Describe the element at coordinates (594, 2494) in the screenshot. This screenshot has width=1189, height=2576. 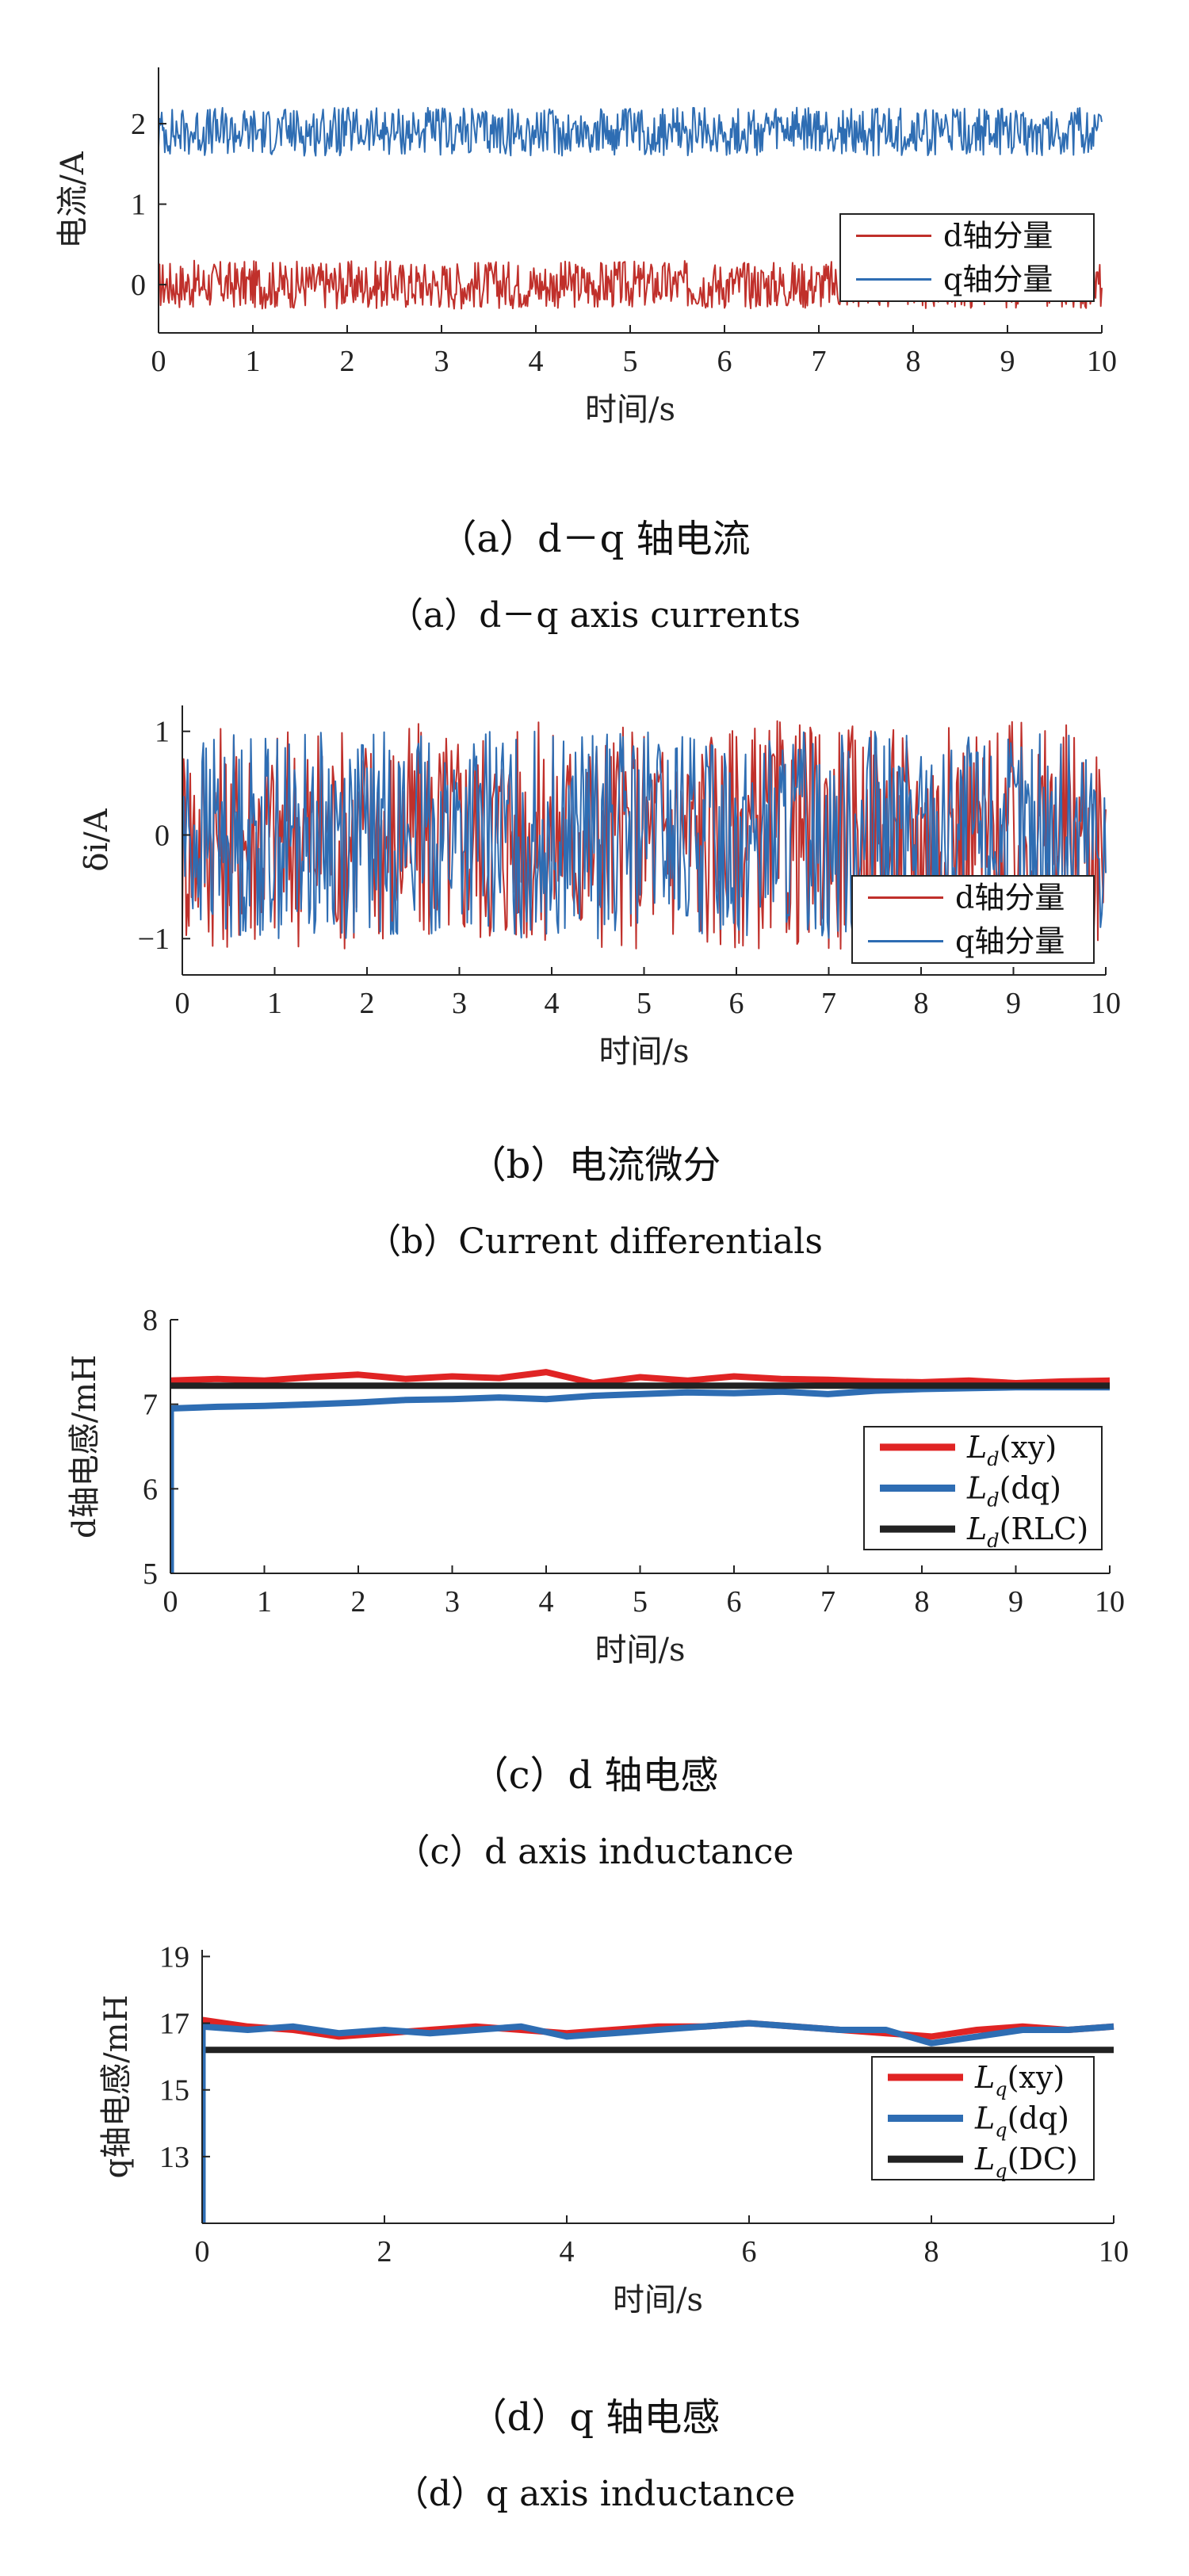
I see `caption-d-en: （d）q axis inductance` at that location.